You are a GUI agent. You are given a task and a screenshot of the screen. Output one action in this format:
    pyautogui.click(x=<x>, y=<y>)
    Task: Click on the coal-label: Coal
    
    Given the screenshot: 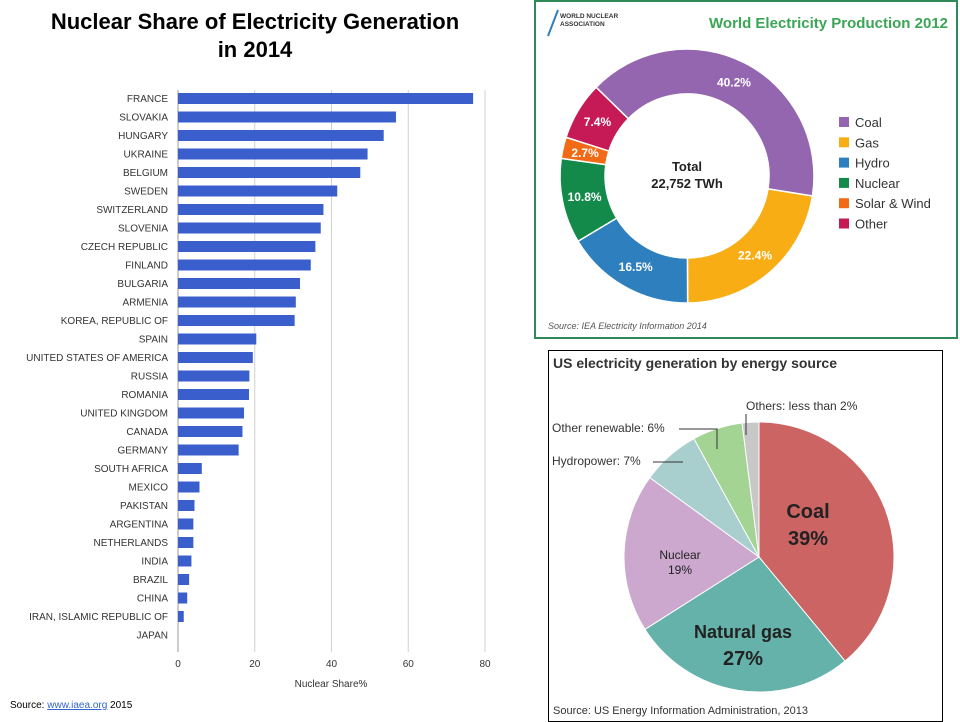 What is the action you would take?
    pyautogui.click(x=807, y=512)
    